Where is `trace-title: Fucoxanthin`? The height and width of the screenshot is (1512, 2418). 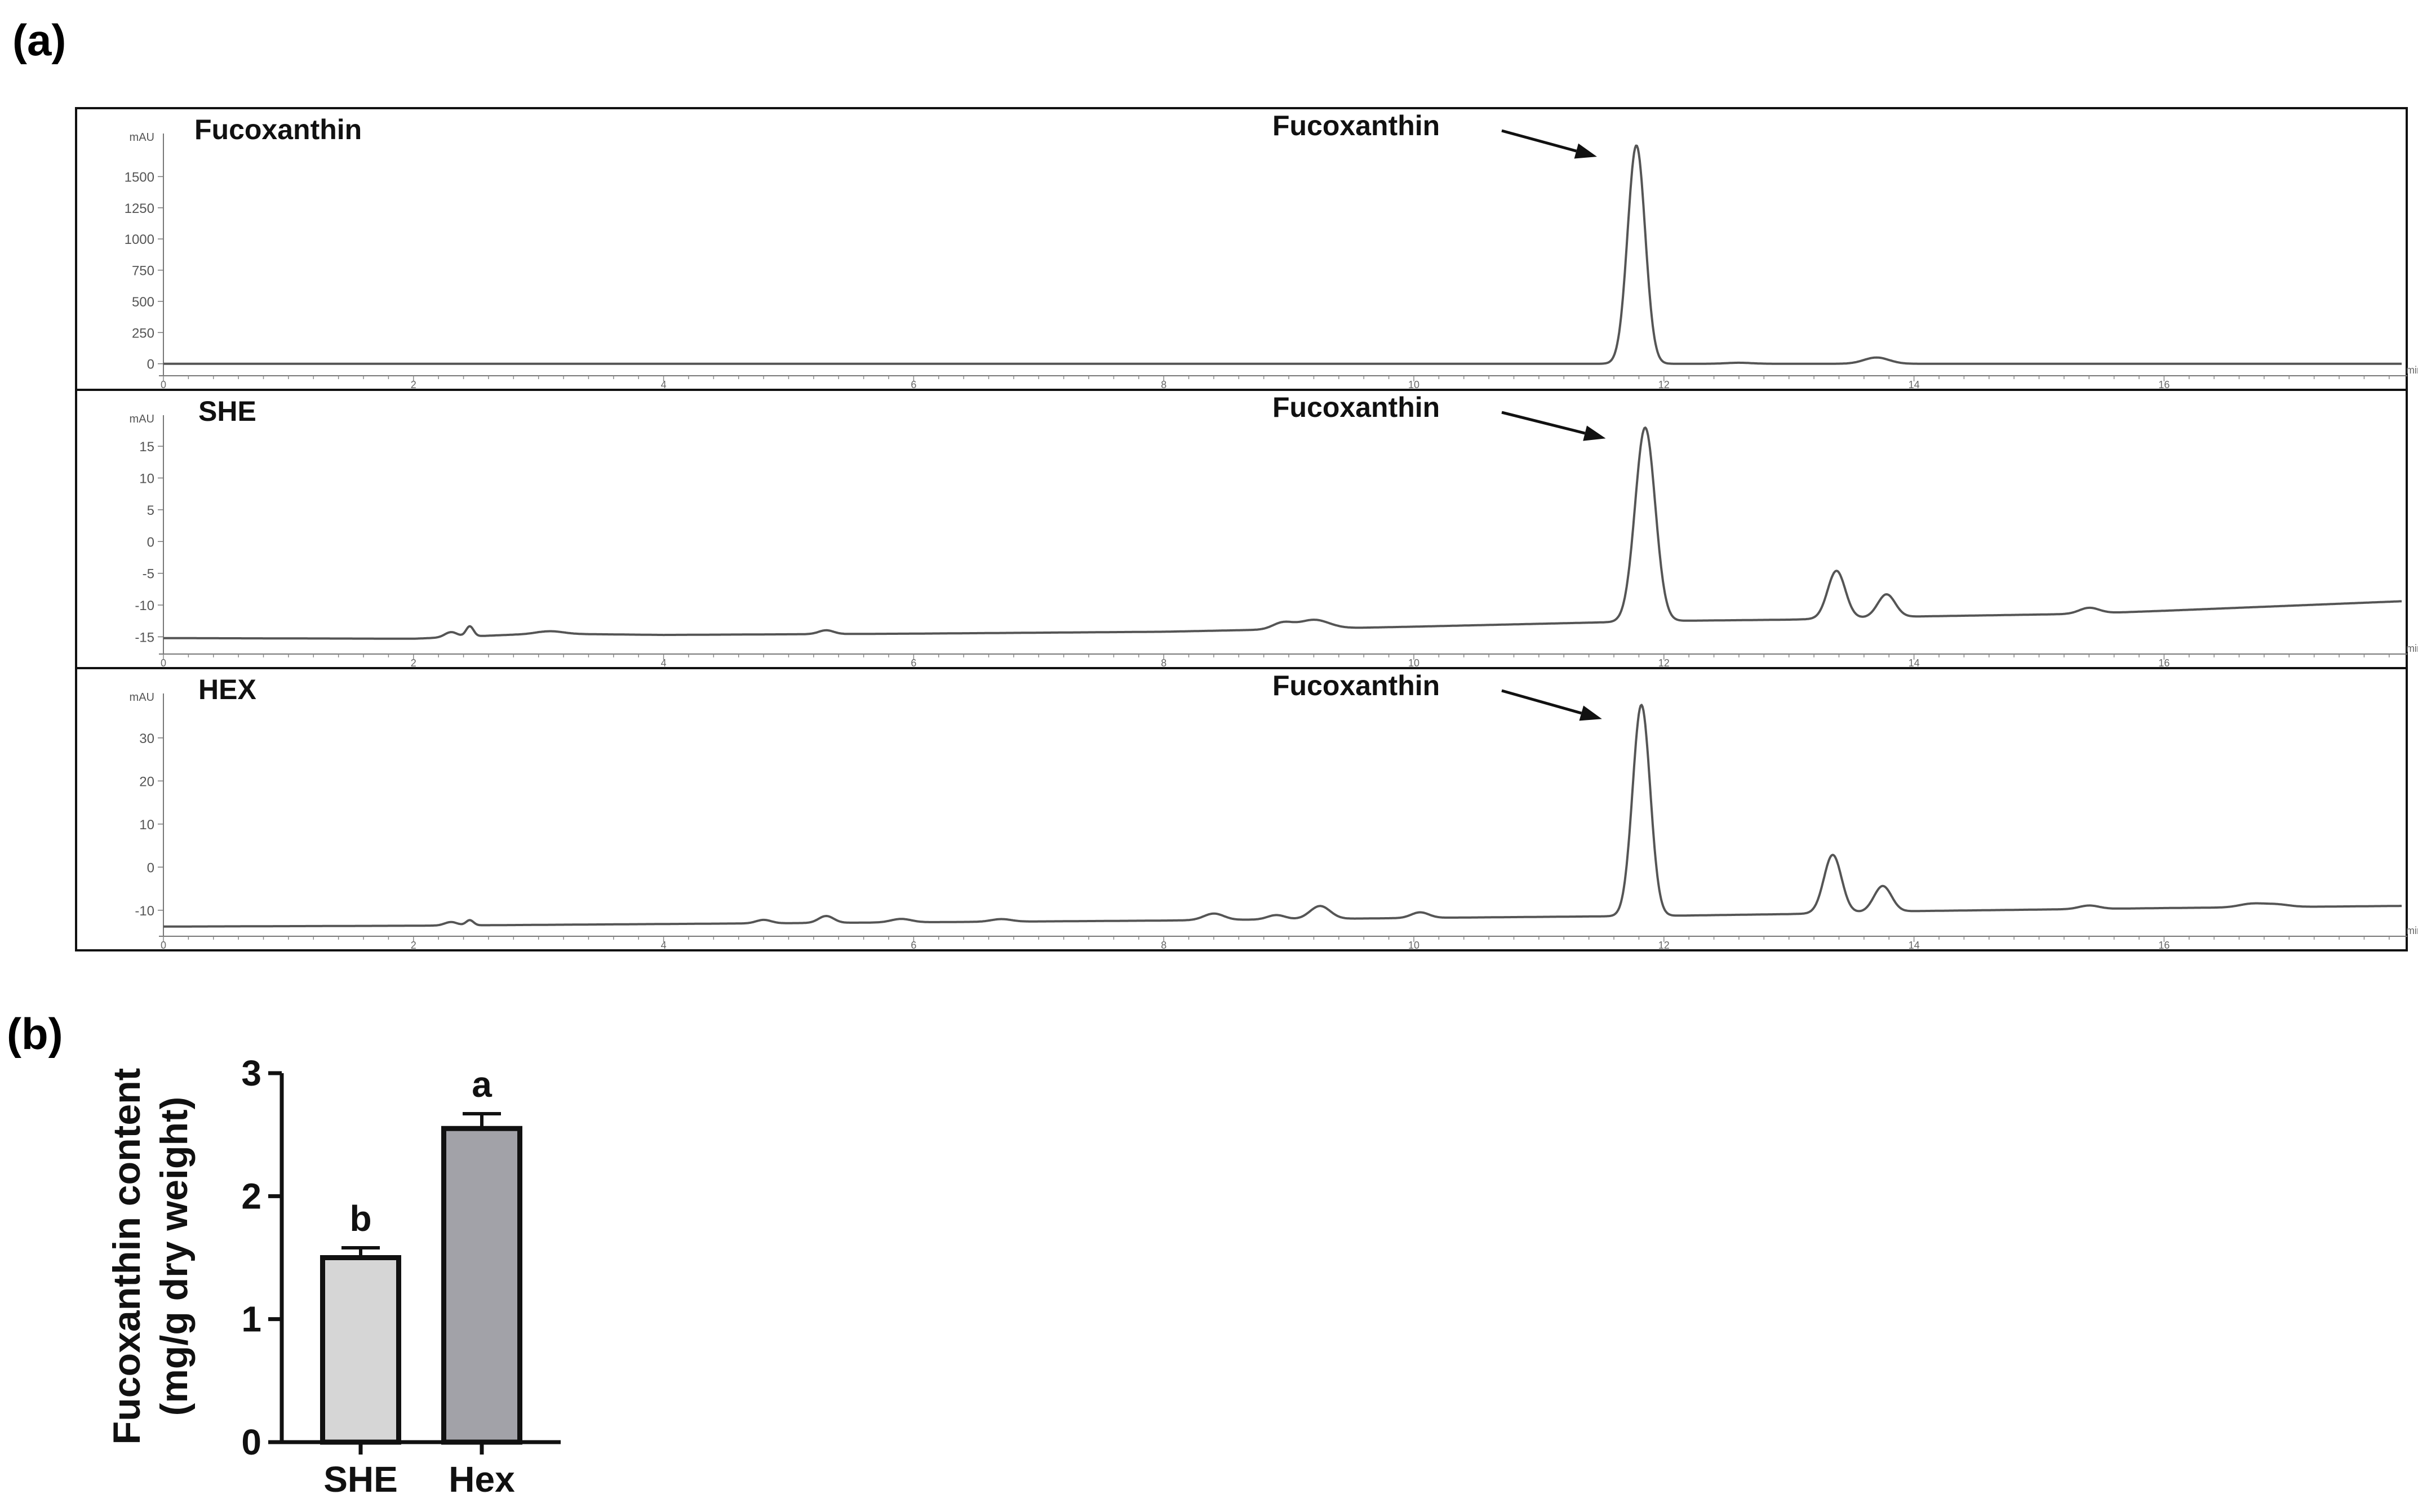
trace-title: Fucoxanthin is located at coordinates (278, 129).